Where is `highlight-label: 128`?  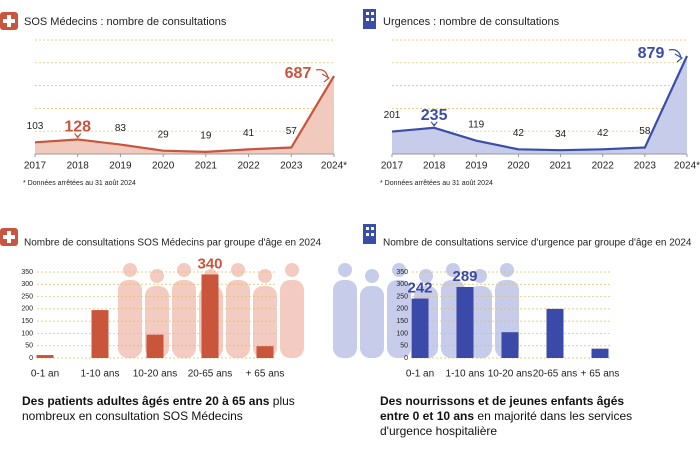
highlight-label: 128 is located at coordinates (77, 127).